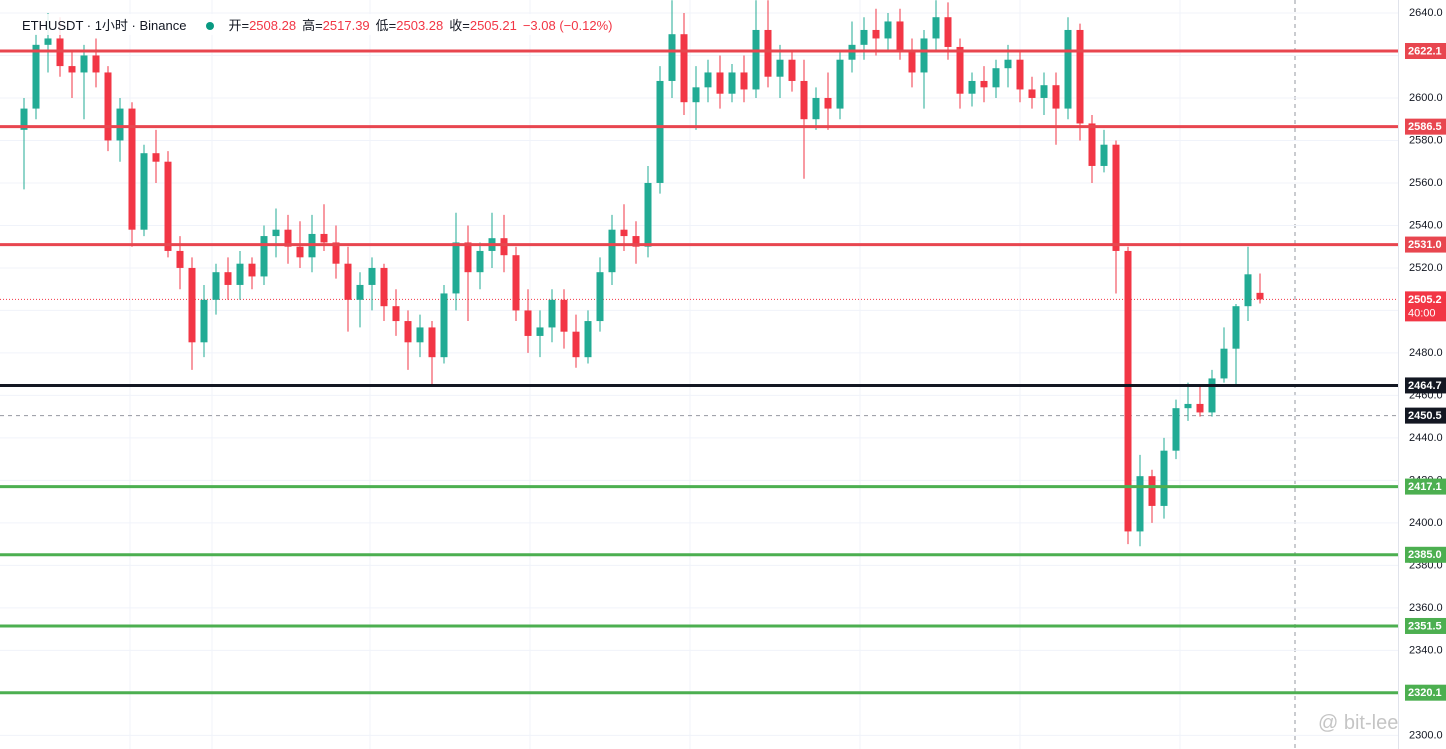  I want to click on y-tick-label: 2560.0, so click(1426, 183).